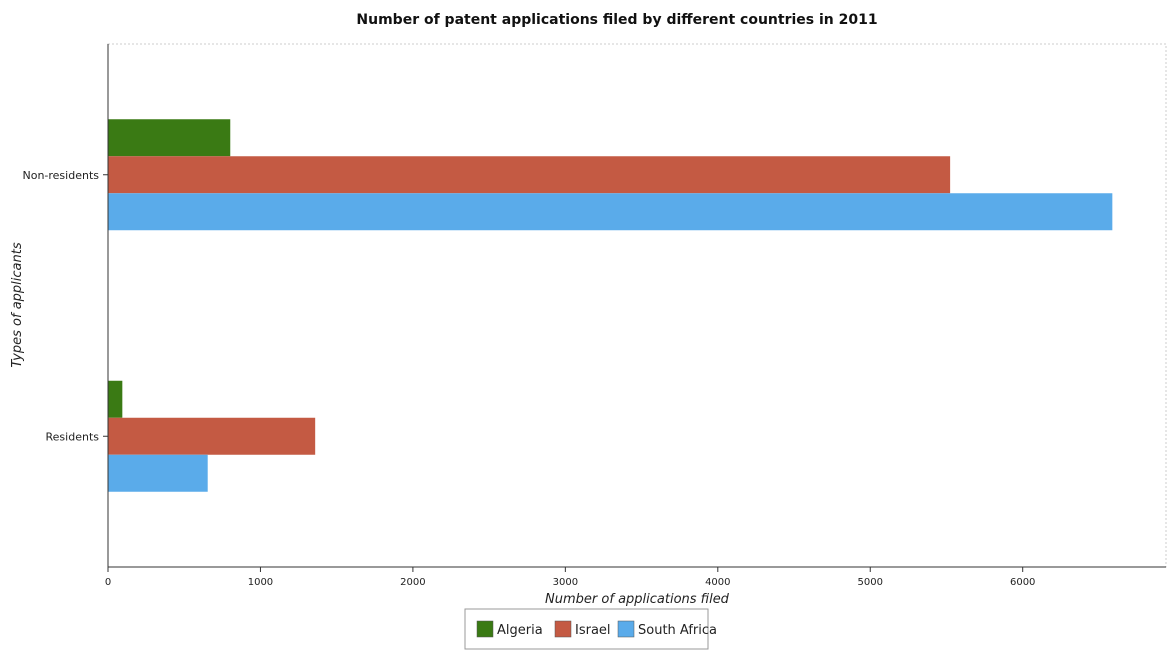 The height and width of the screenshot is (650, 1173). What do you see at coordinates (115, 399) in the screenshot?
I see `bar-algeria-residents` at bounding box center [115, 399].